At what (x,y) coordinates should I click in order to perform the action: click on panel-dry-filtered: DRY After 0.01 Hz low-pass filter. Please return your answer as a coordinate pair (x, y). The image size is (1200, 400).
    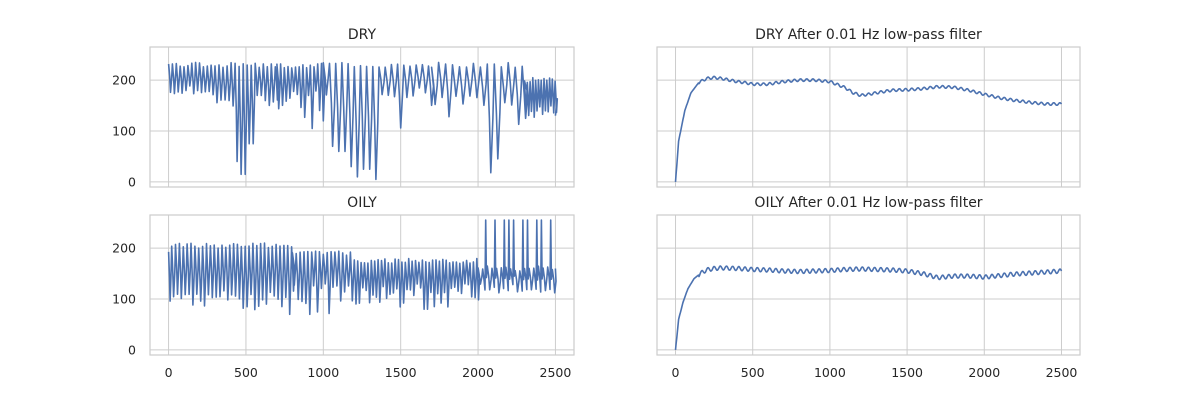
    Looking at the image, I should click on (868, 107).